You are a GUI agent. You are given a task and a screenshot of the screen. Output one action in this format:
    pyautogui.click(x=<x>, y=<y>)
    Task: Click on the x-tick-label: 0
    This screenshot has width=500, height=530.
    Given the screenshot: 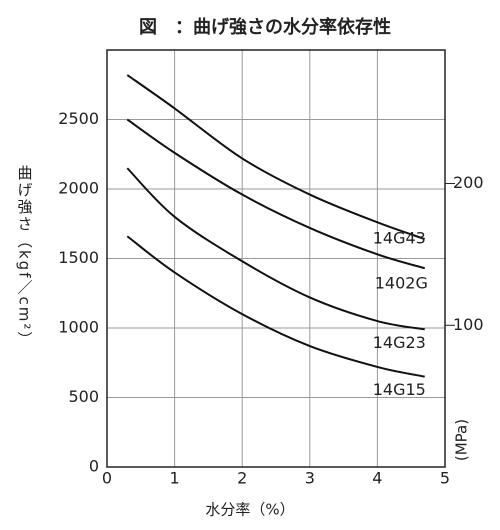 What is the action you would take?
    pyautogui.click(x=107, y=478)
    